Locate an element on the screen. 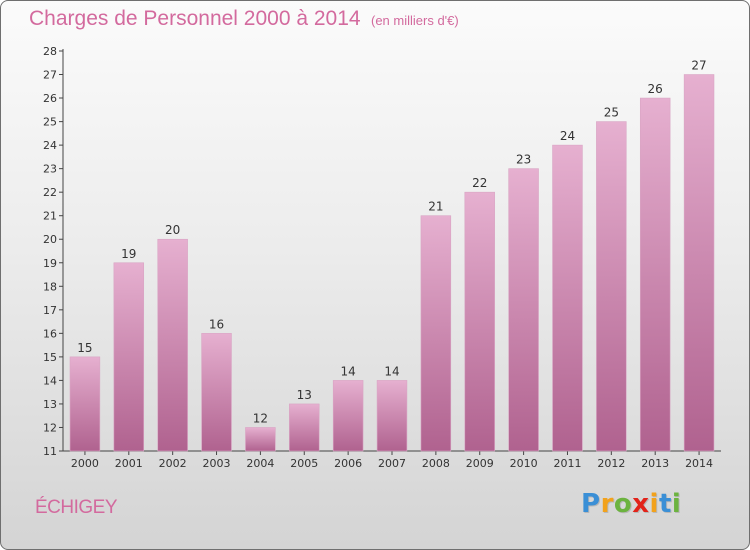 The height and width of the screenshot is (550, 750). data-label-2000: 15 is located at coordinates (84, 348).